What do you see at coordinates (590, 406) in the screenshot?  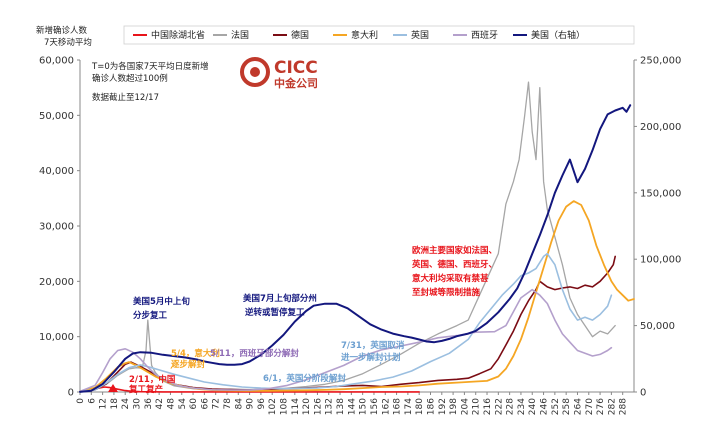 I see `x-tick-label: 270` at bounding box center [590, 406].